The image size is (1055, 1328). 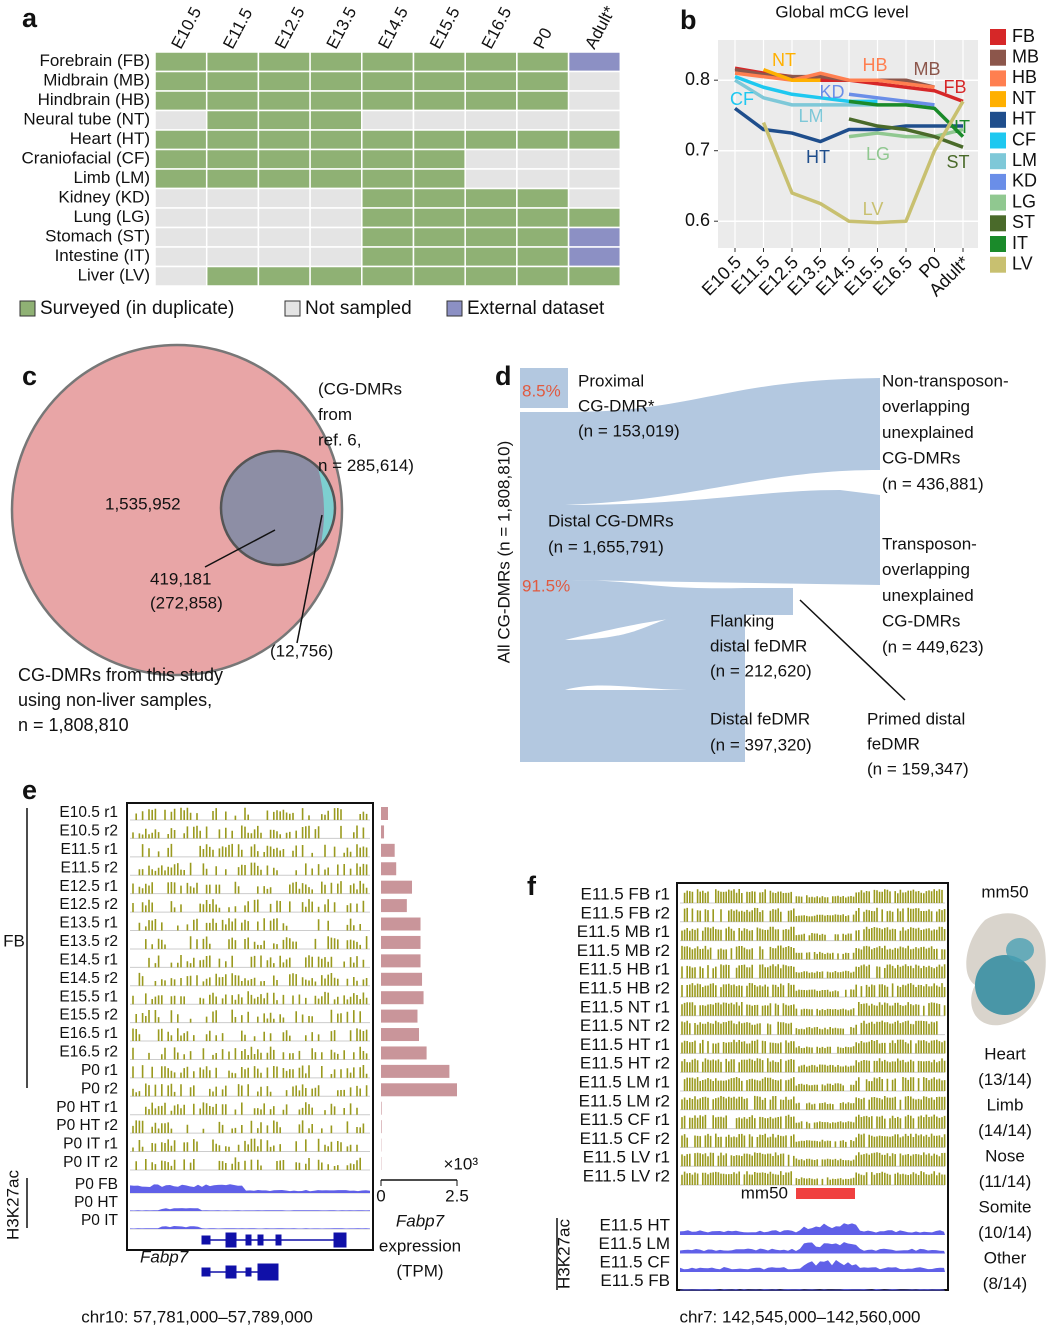 What do you see at coordinates (962, 127) in the screenshot?
I see `series-label: IT` at bounding box center [962, 127].